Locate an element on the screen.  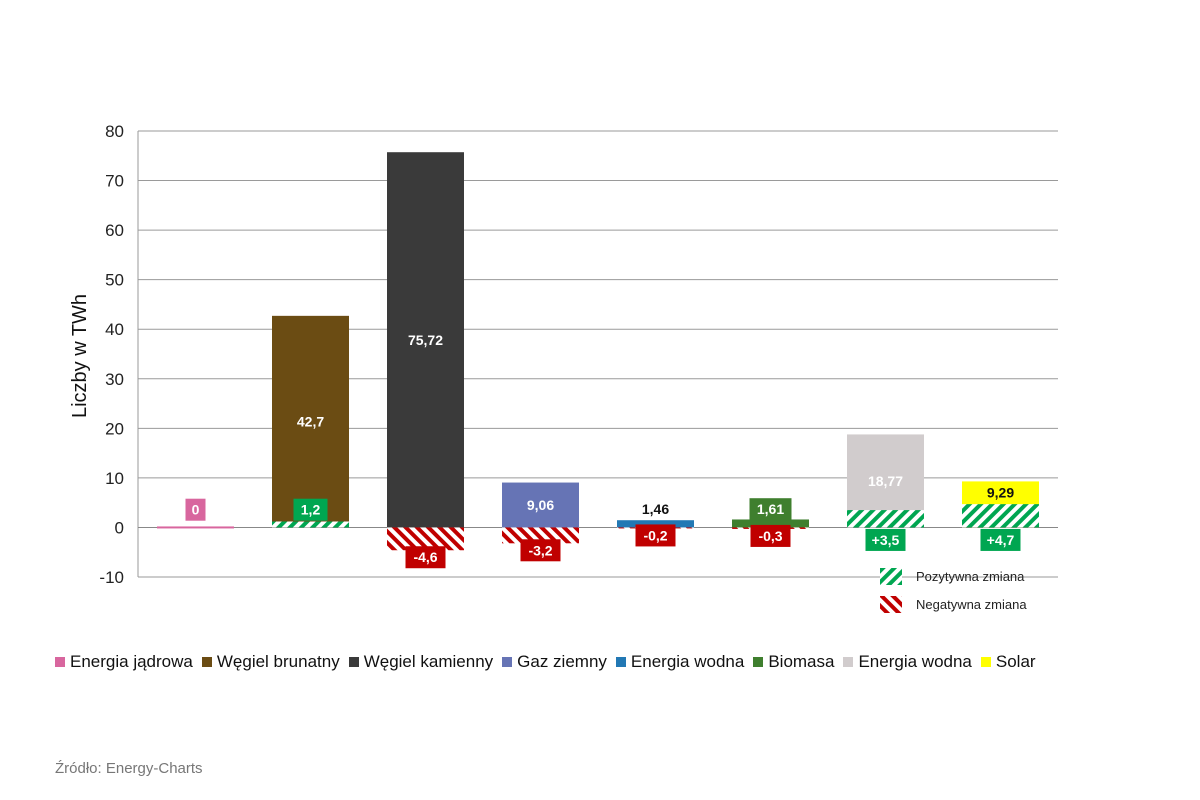
change-label: +3,5 is located at coordinates (886, 540).